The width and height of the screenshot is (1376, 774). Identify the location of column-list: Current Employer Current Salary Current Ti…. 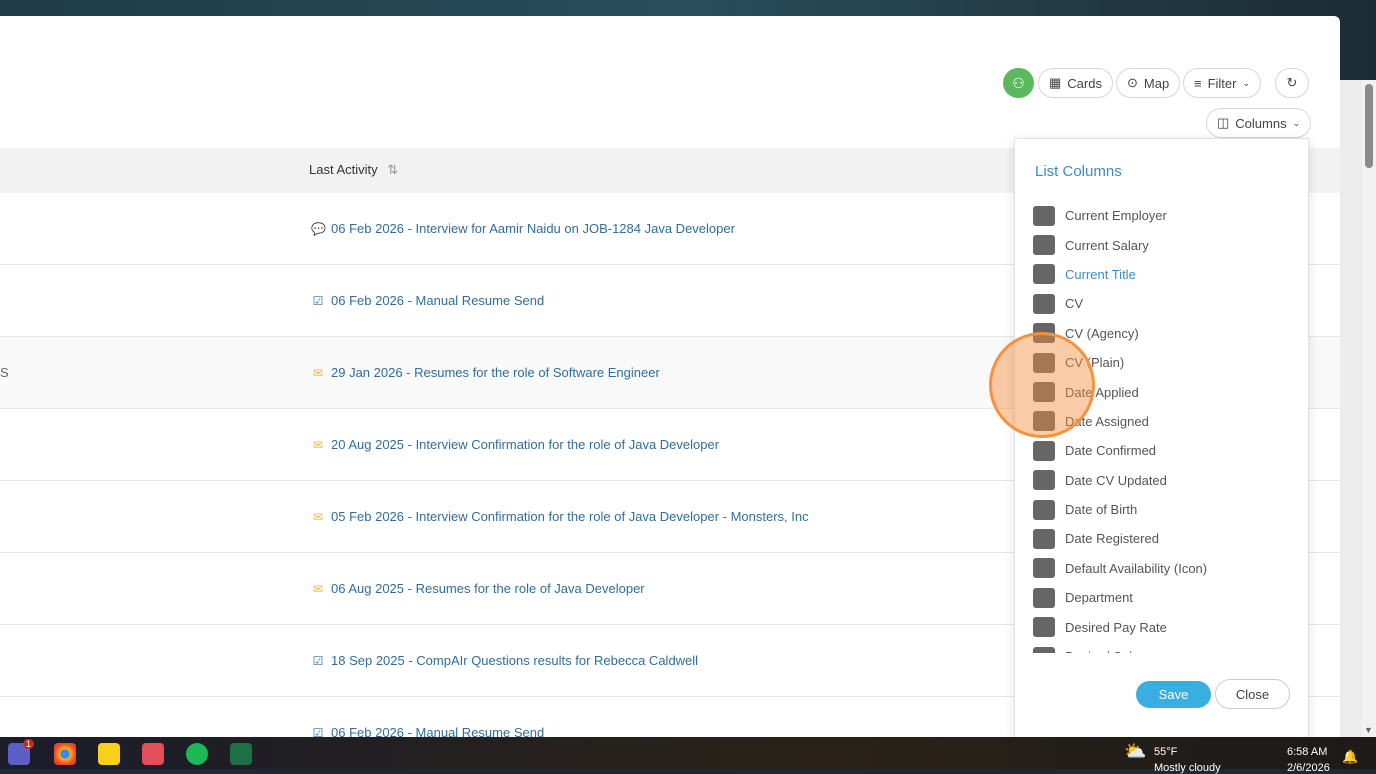
(1163, 427).